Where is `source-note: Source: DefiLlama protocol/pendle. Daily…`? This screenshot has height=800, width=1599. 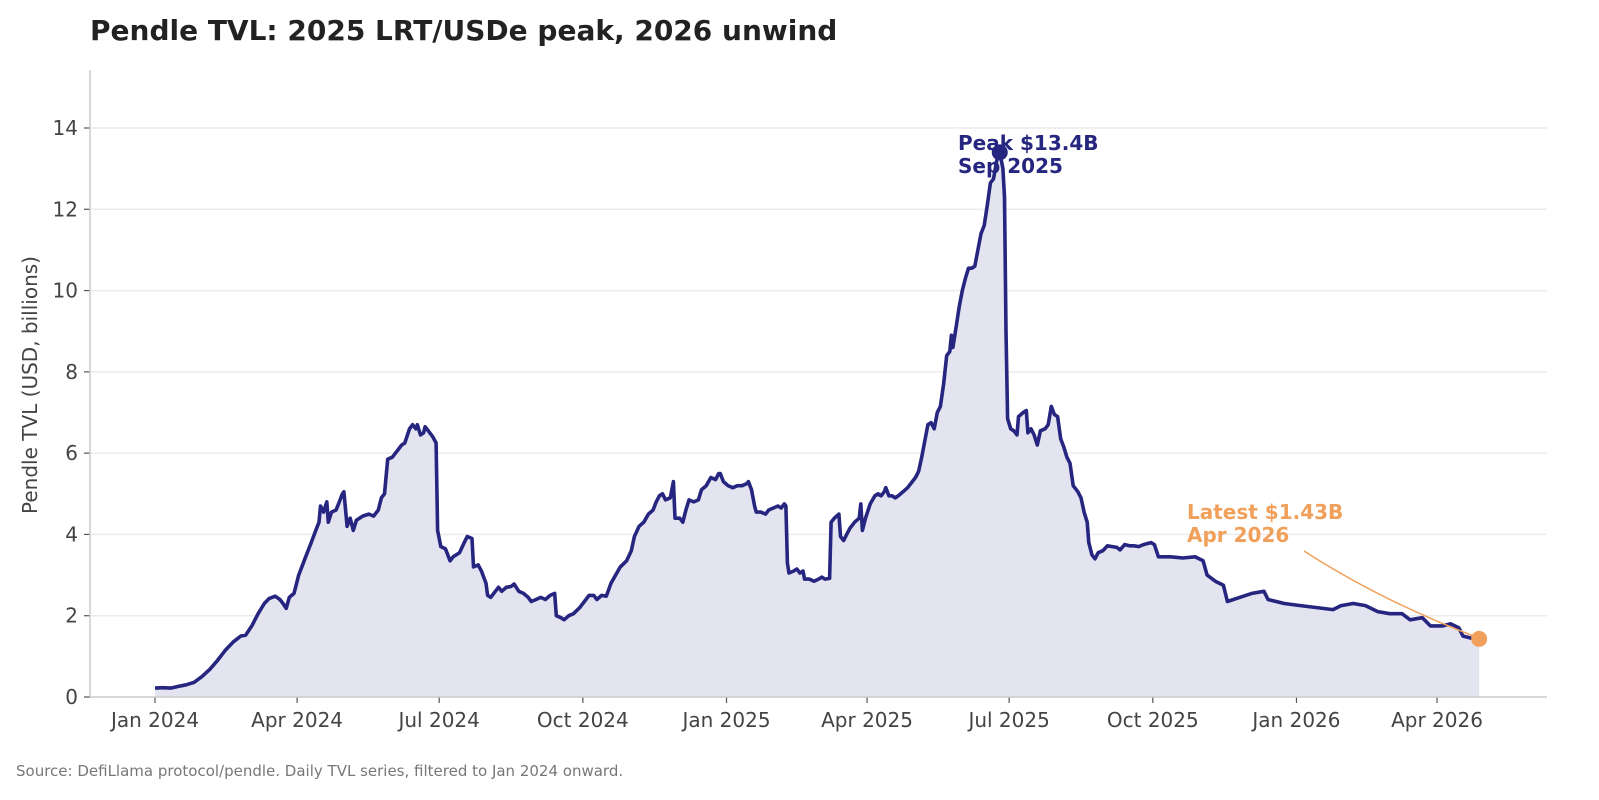 source-note: Source: DefiLlama protocol/pendle. Daily… is located at coordinates (320, 771).